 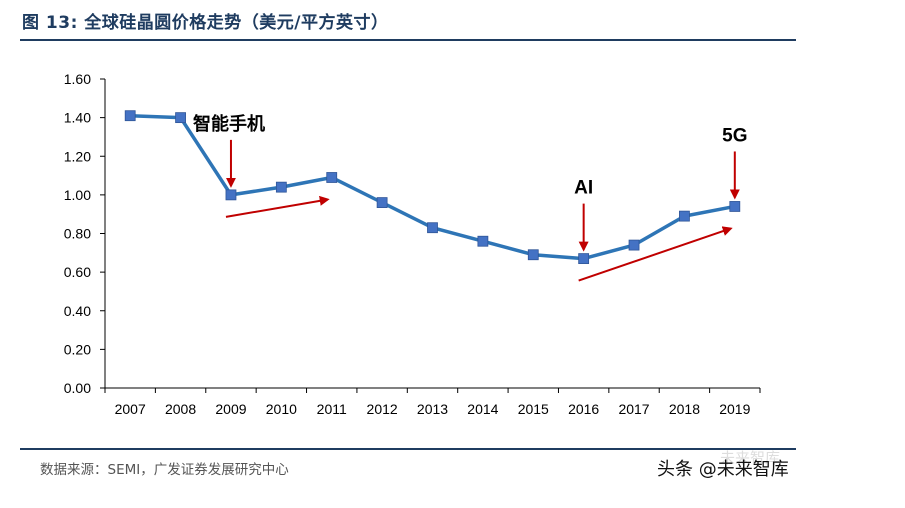 What do you see at coordinates (734, 409) in the screenshot?
I see `x-tick-label: 2019` at bounding box center [734, 409].